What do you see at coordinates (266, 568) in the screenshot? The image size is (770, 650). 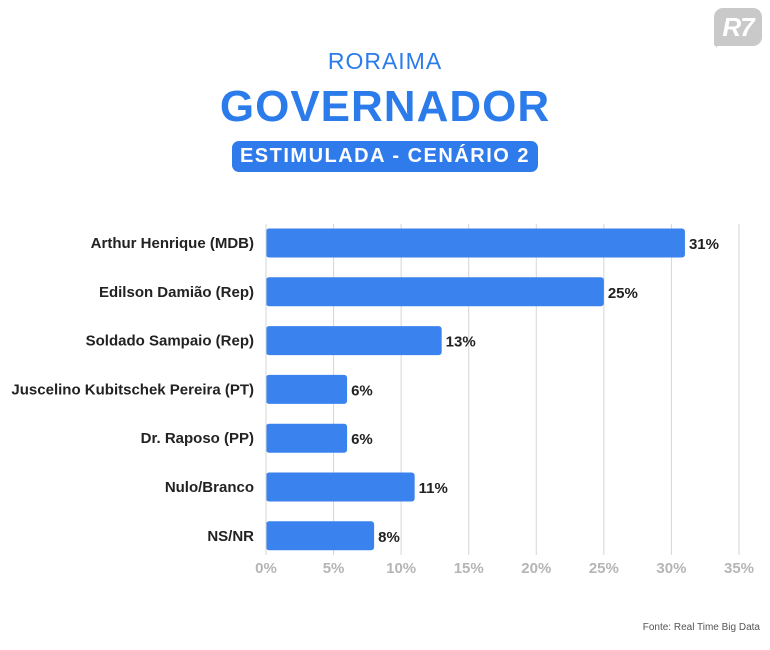 I see `x-tick-label: 0%` at bounding box center [266, 568].